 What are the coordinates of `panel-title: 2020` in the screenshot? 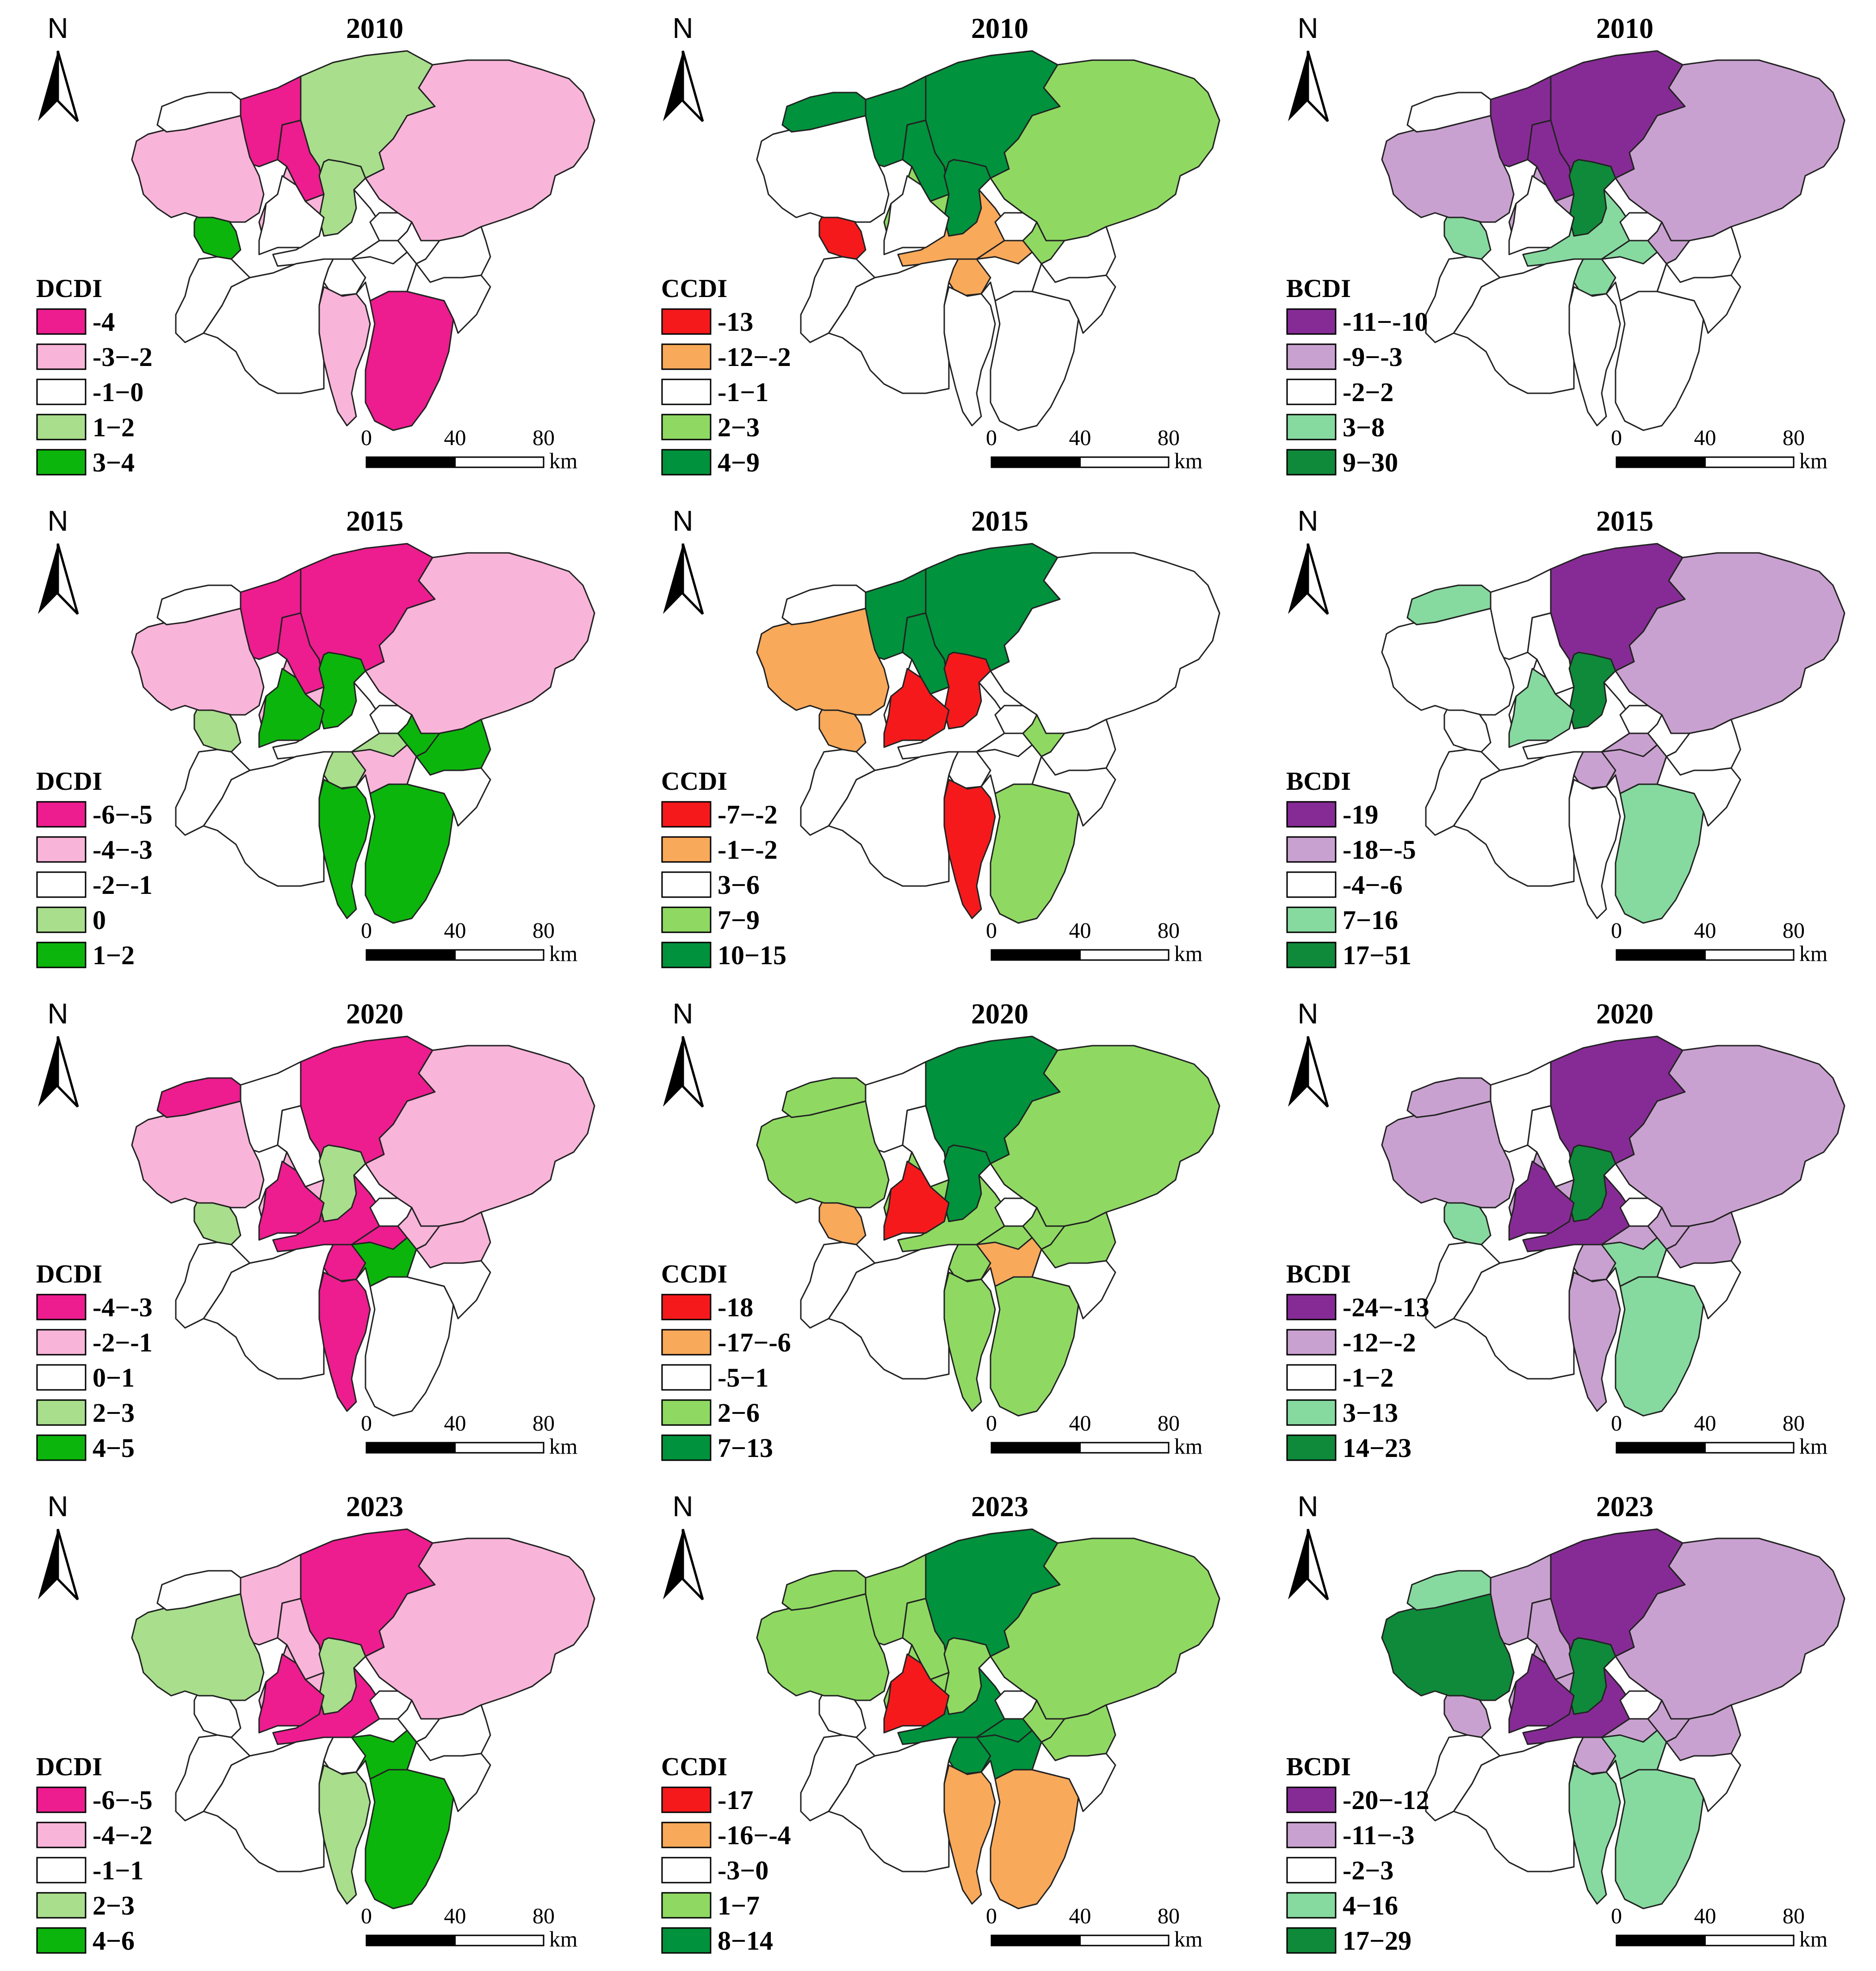 It's located at (1624, 1014).